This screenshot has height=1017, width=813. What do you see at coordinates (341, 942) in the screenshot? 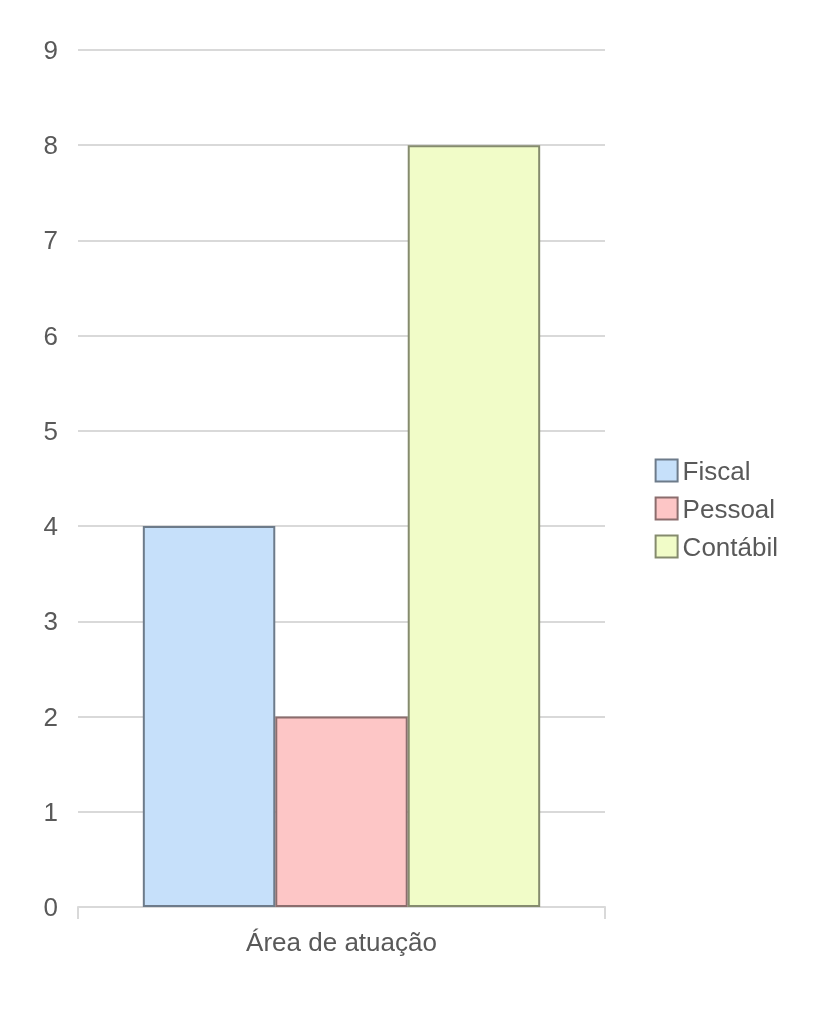
I see `x-axis-title: Área de atuação` at bounding box center [341, 942].